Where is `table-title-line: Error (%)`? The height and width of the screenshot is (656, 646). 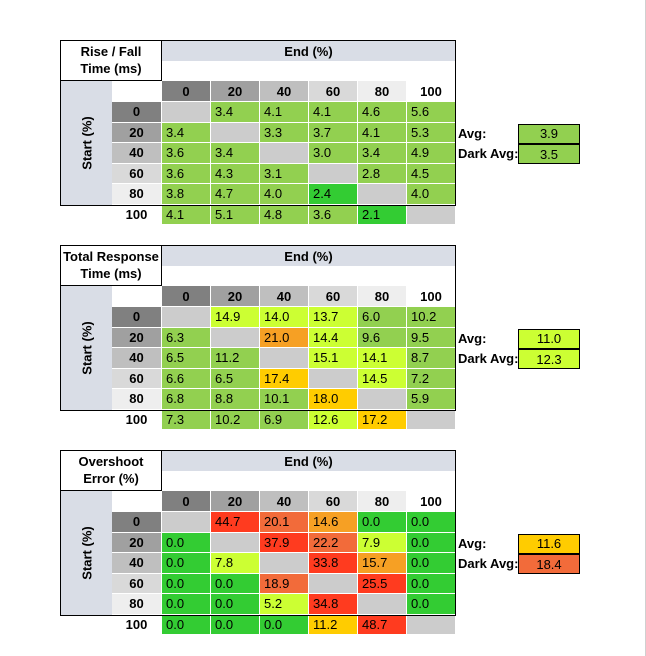
table-title-line: Error (%) is located at coordinates (111, 479).